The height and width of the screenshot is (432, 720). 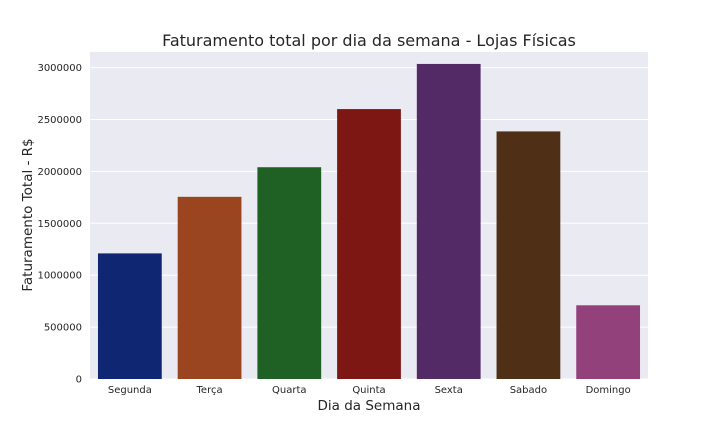 I want to click on bar-domingo, so click(x=608, y=342).